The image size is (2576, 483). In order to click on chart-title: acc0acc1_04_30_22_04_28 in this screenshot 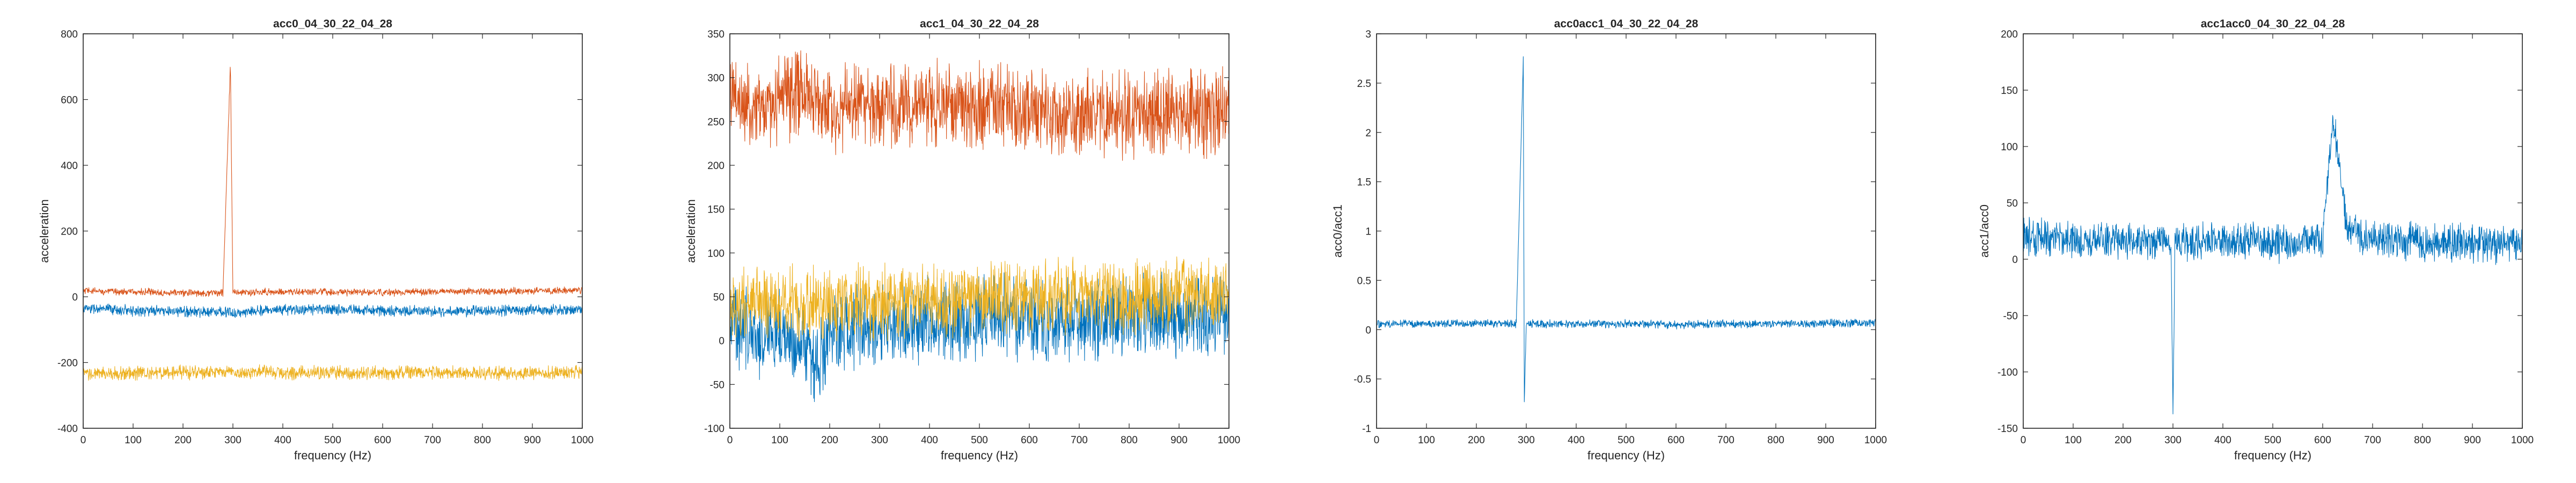, I will do `click(1626, 24)`.